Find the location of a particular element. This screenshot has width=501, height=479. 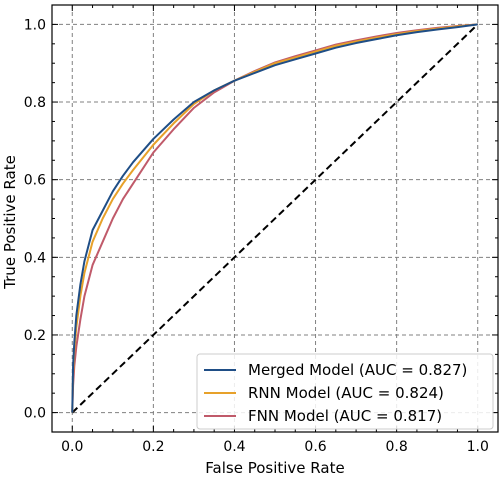

x-tick-label: 0.6 is located at coordinates (315, 447).